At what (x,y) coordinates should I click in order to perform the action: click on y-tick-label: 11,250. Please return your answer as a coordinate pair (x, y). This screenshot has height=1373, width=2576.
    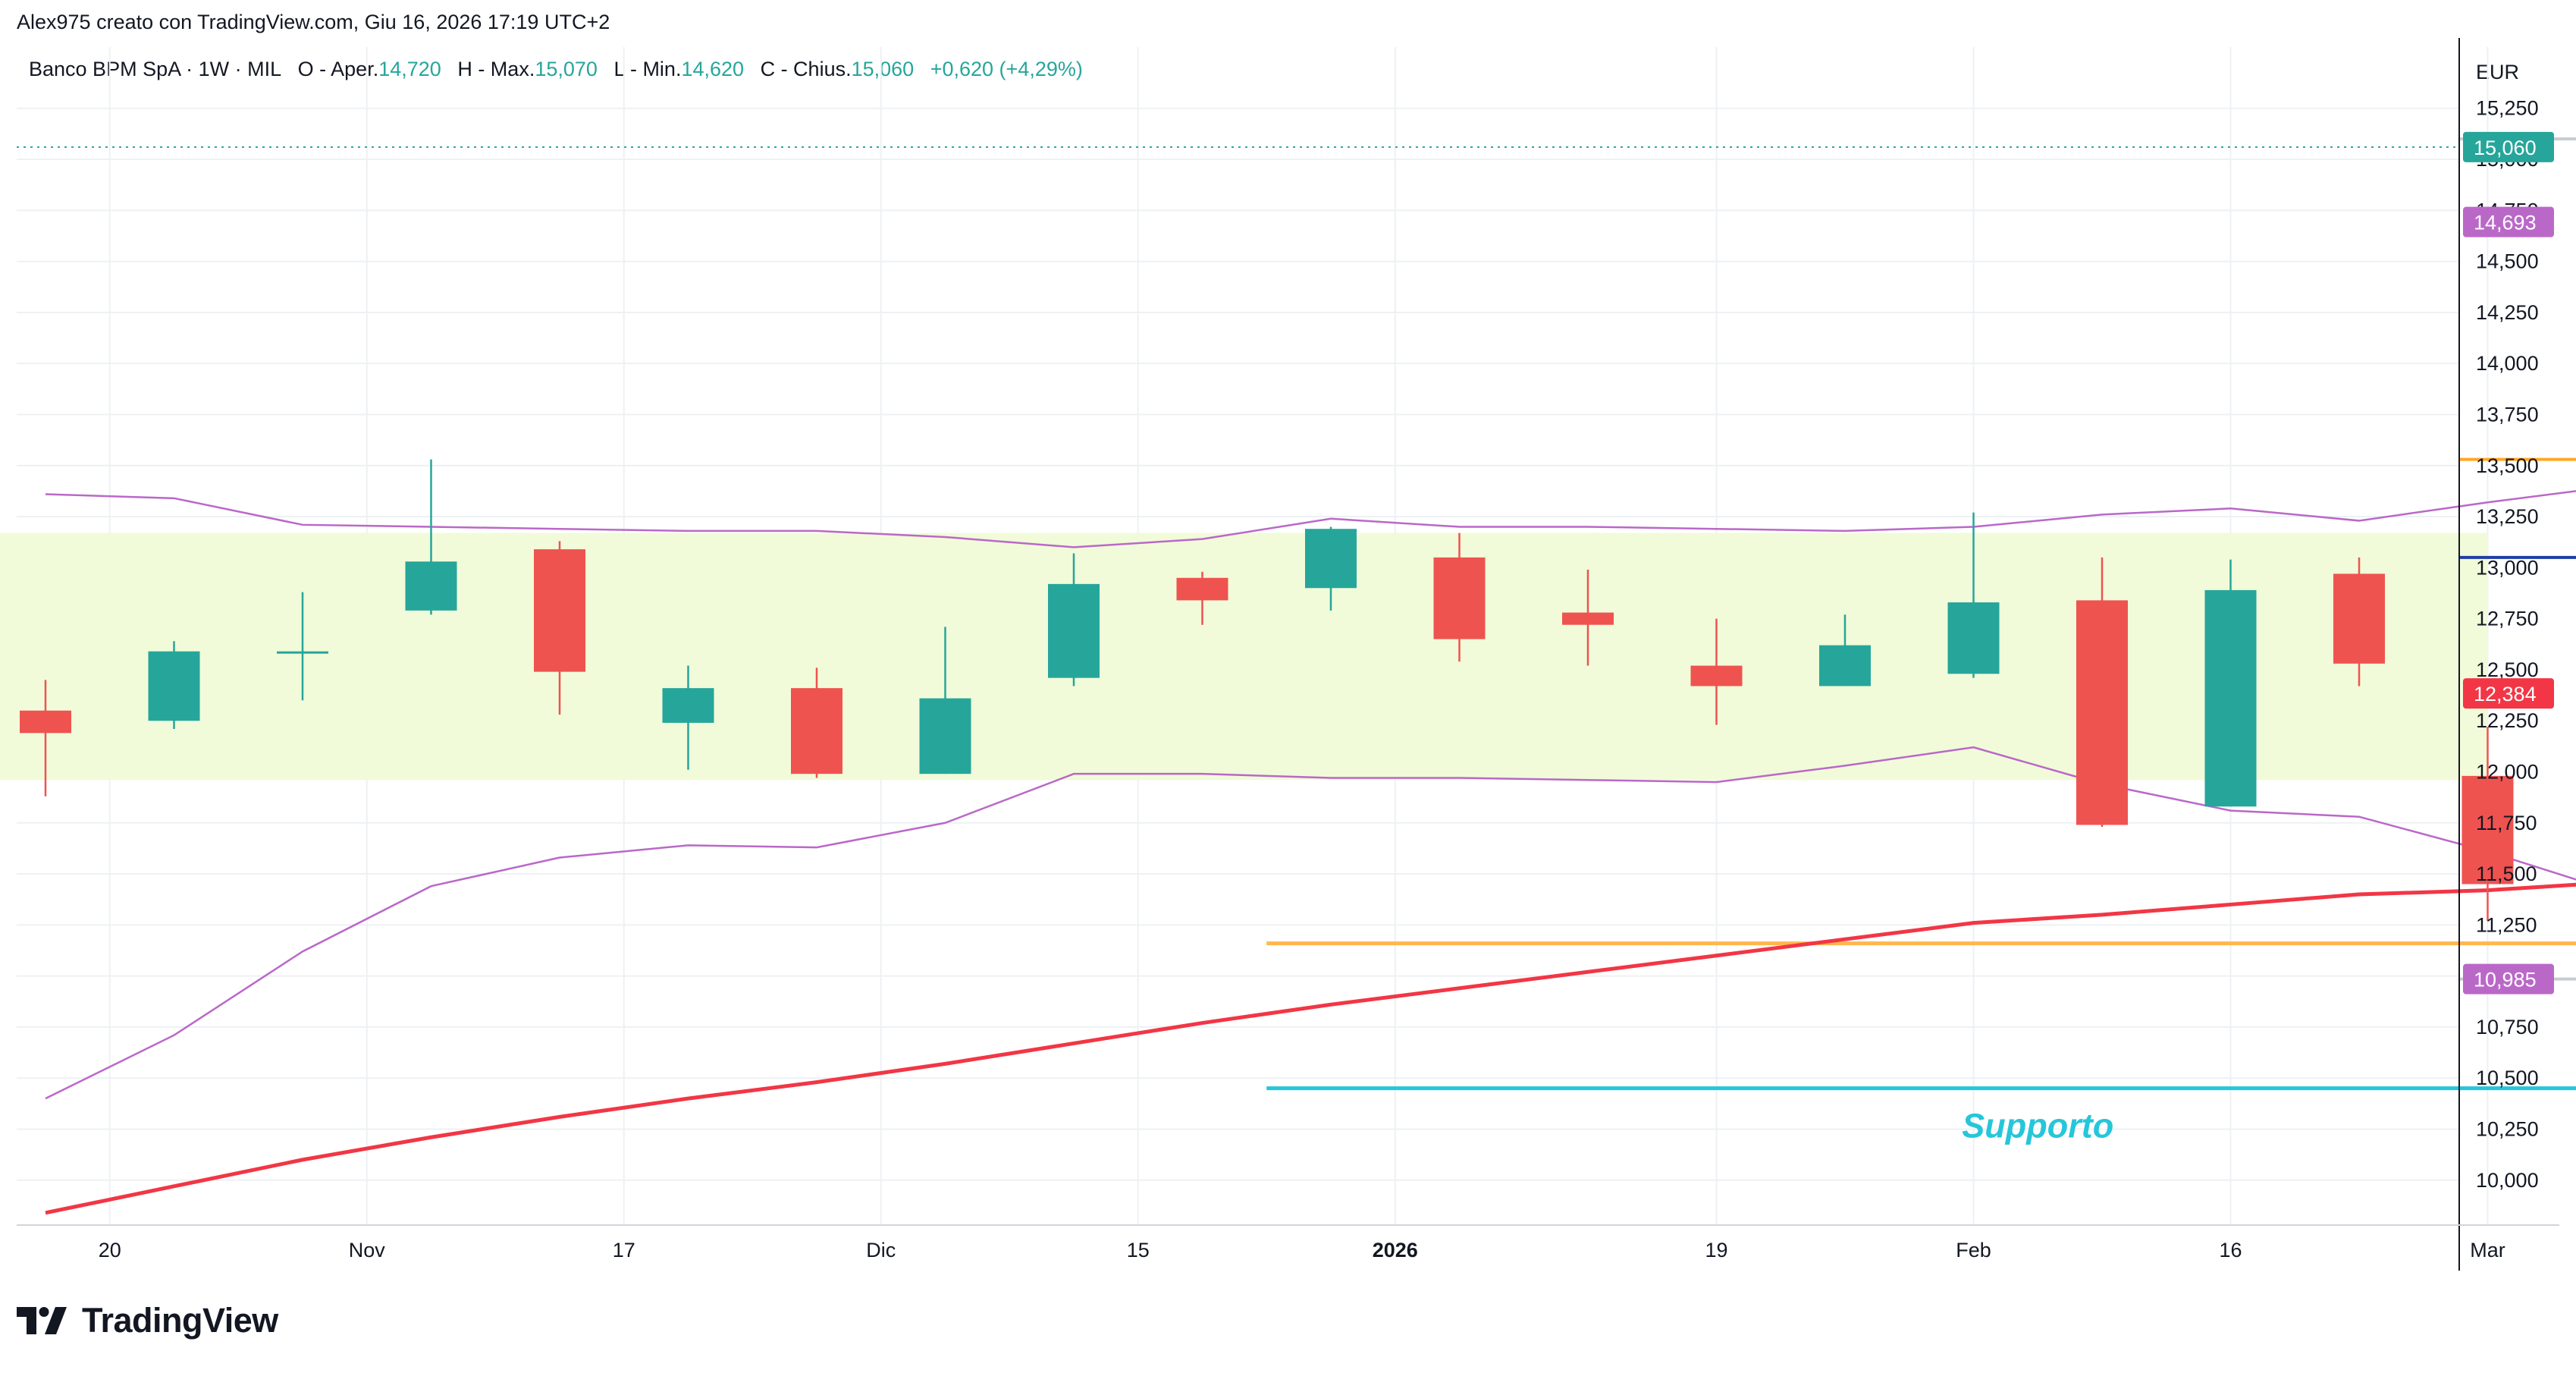
    Looking at the image, I should click on (2506, 924).